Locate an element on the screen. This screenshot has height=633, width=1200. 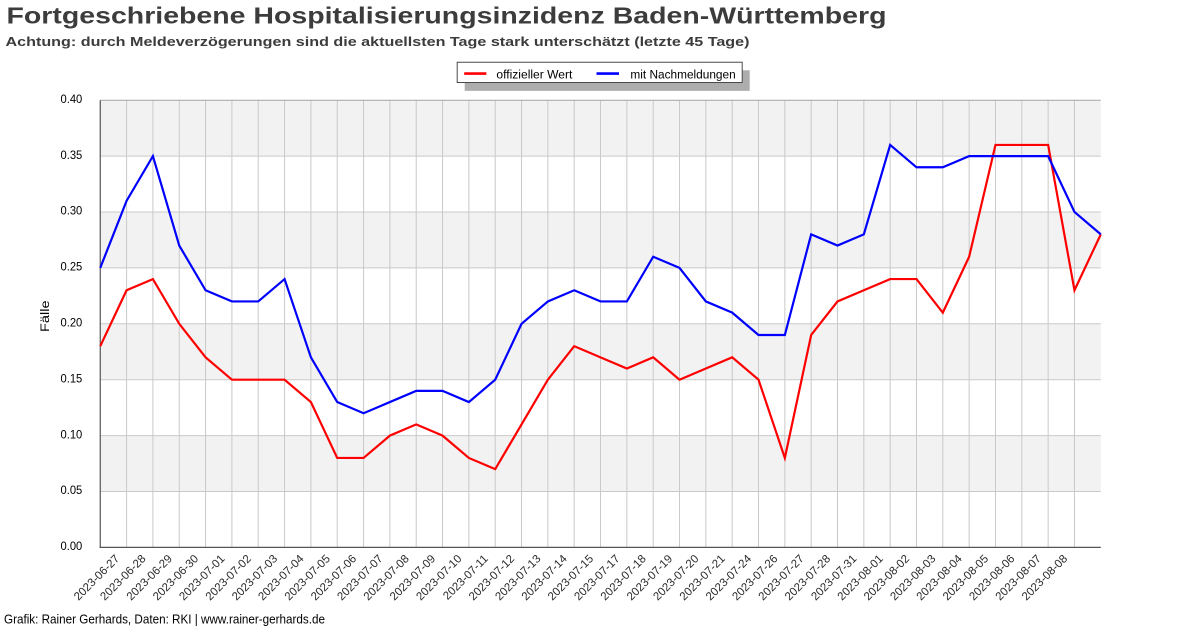
svg-text: 0.00 is located at coordinates (72, 546).